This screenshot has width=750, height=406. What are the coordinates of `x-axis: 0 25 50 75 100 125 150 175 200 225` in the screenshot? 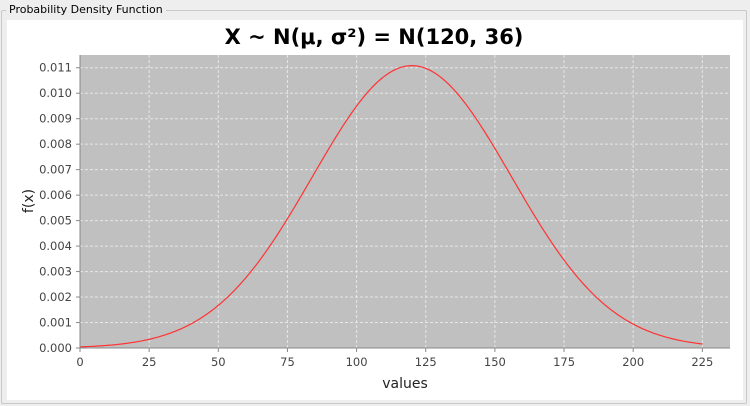 It's located at (403, 358).